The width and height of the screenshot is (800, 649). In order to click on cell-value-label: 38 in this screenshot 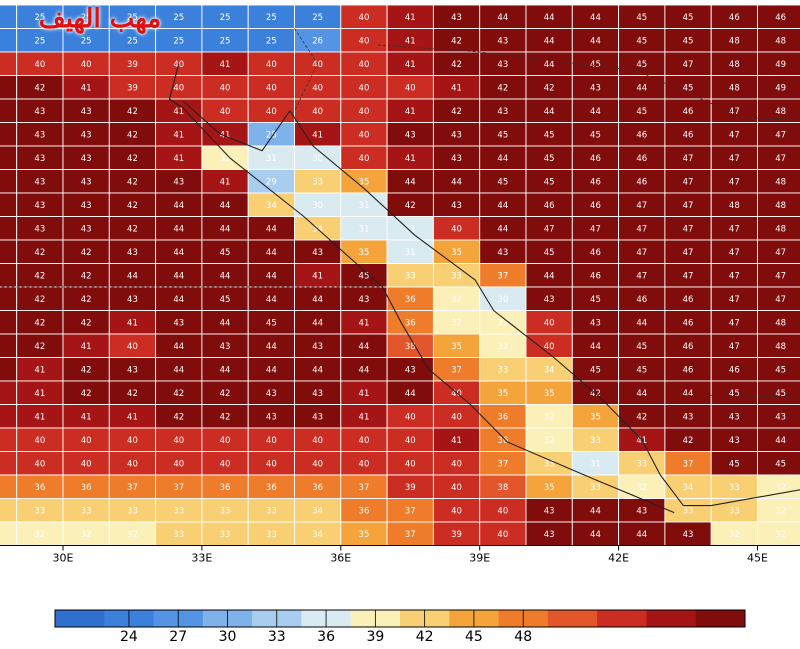, I will do `click(410, 347)`.